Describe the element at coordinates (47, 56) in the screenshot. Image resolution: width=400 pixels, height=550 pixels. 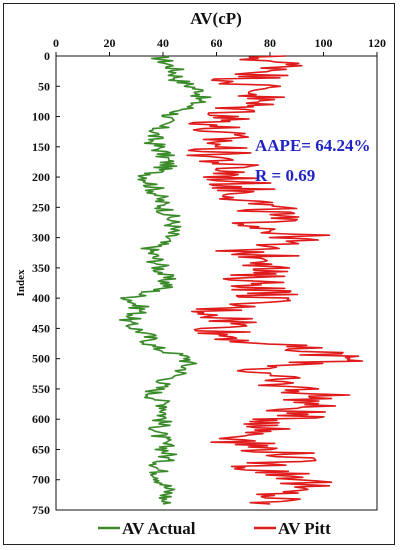
I see `y-tick-label: 0` at that location.